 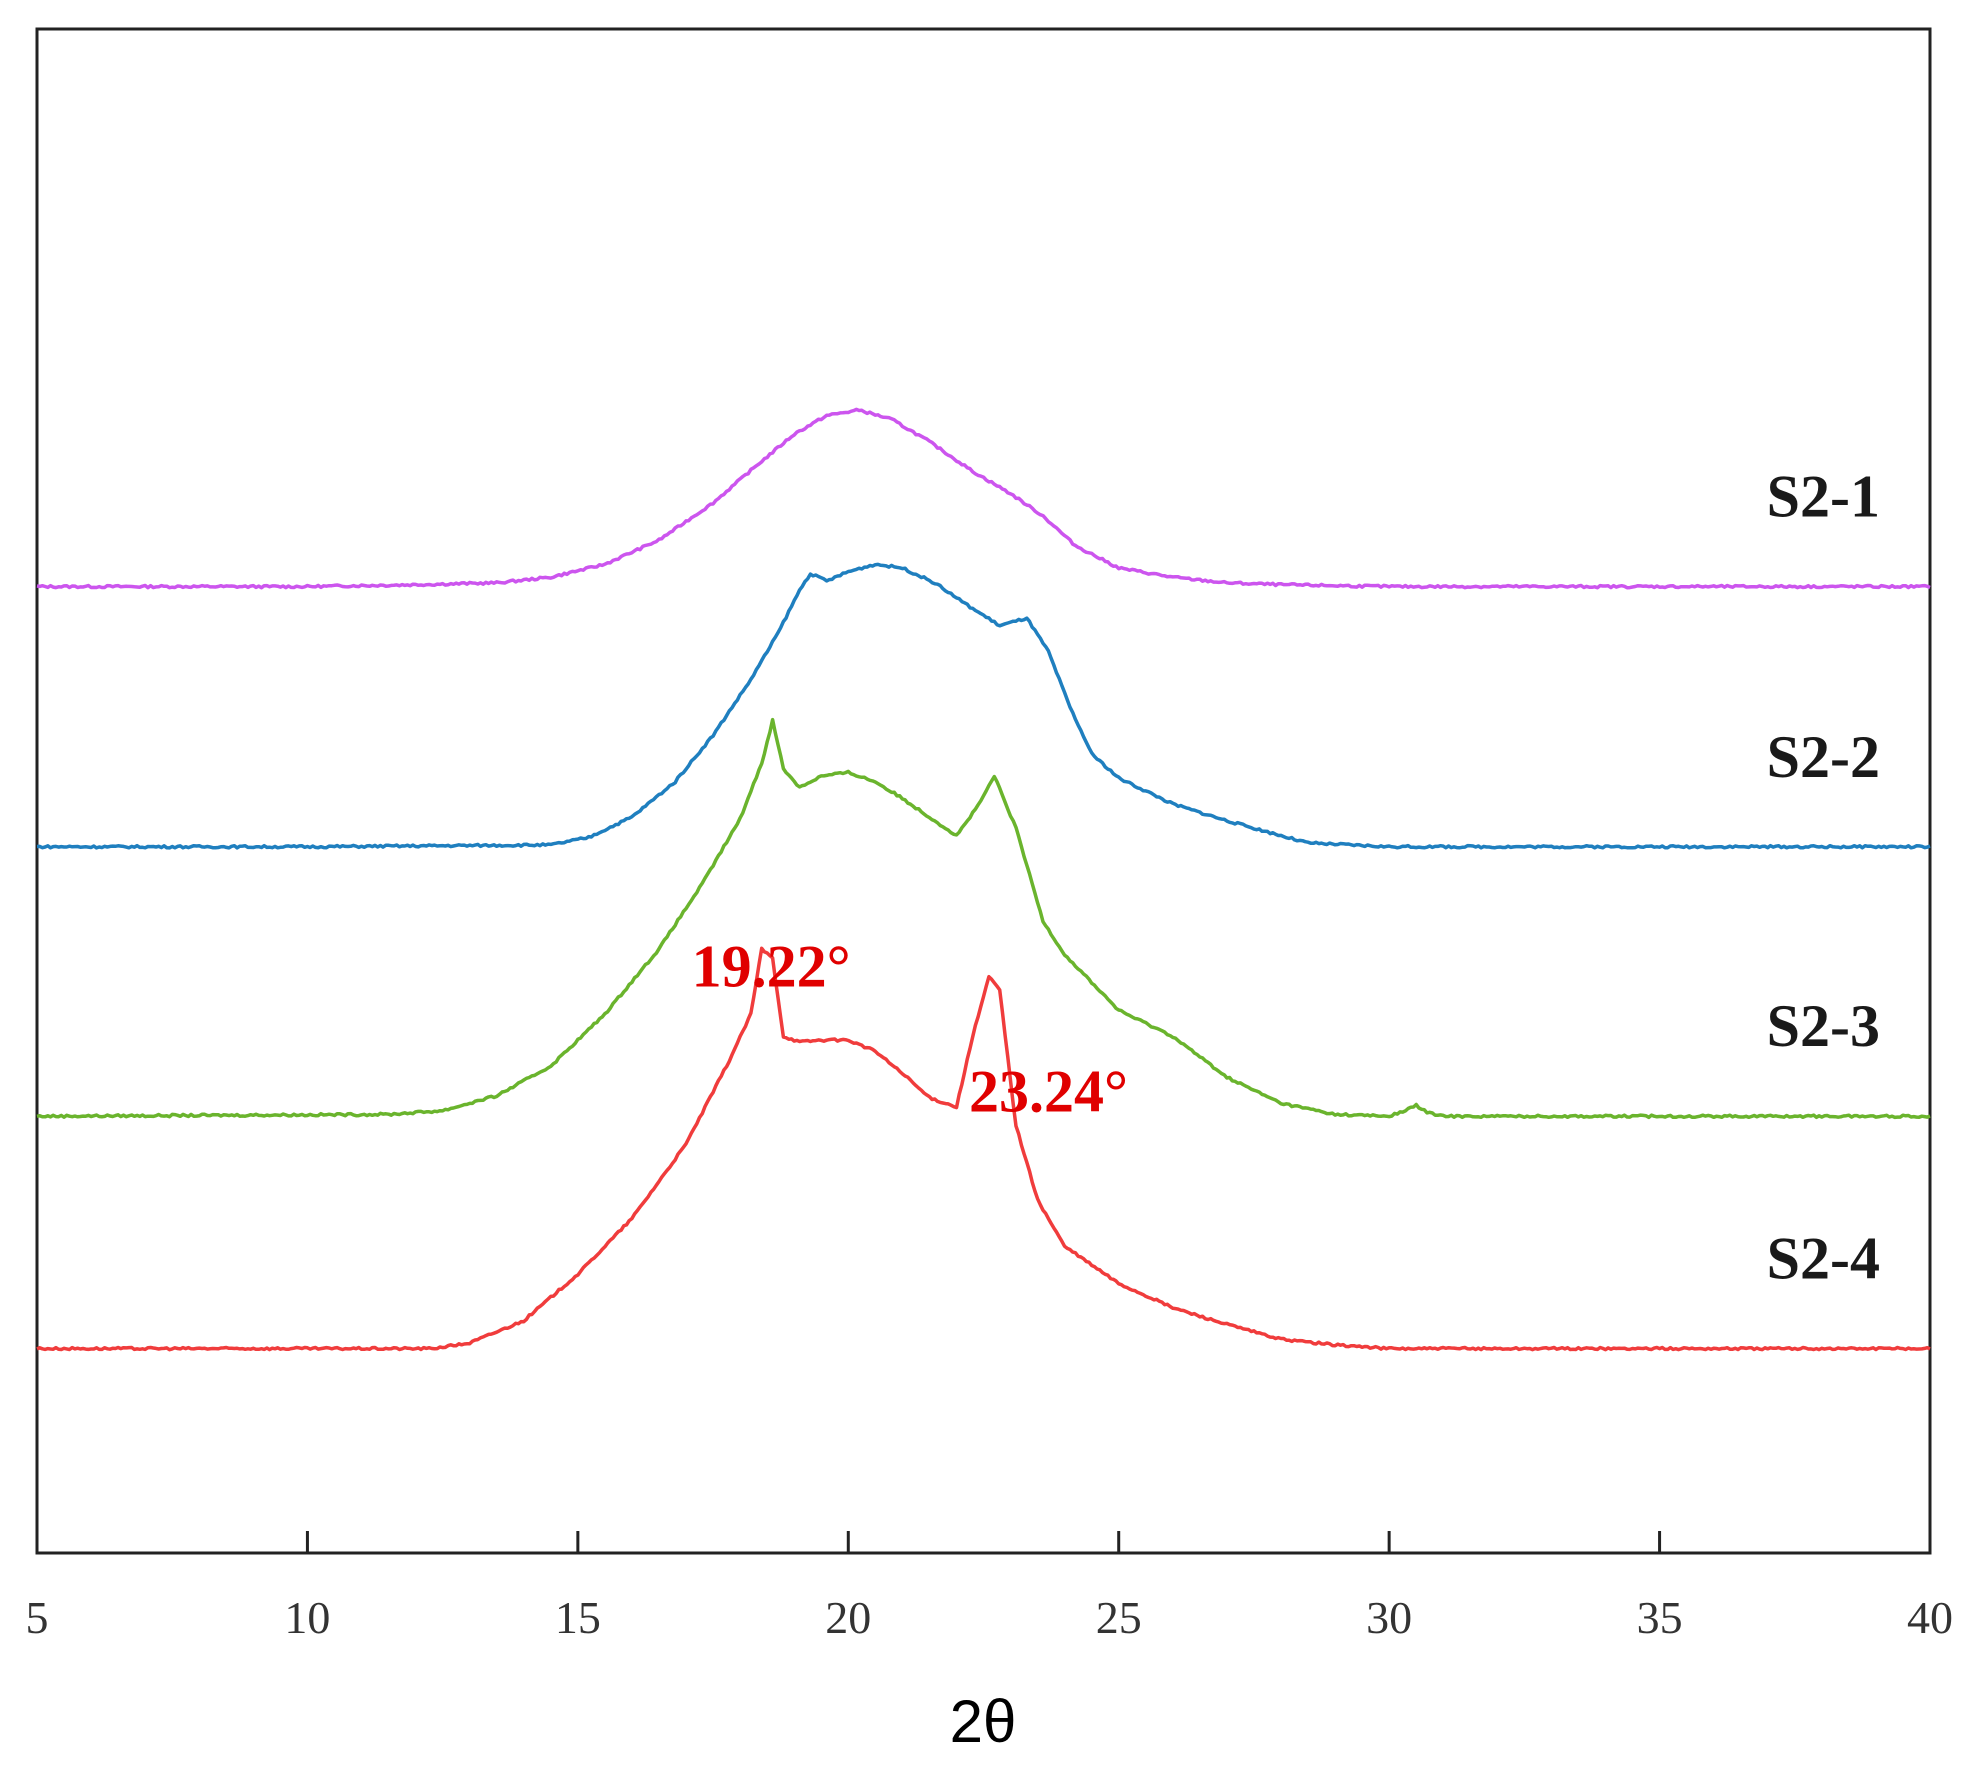 What do you see at coordinates (848, 1617) in the screenshot?
I see `x-tick-label-20: 20` at bounding box center [848, 1617].